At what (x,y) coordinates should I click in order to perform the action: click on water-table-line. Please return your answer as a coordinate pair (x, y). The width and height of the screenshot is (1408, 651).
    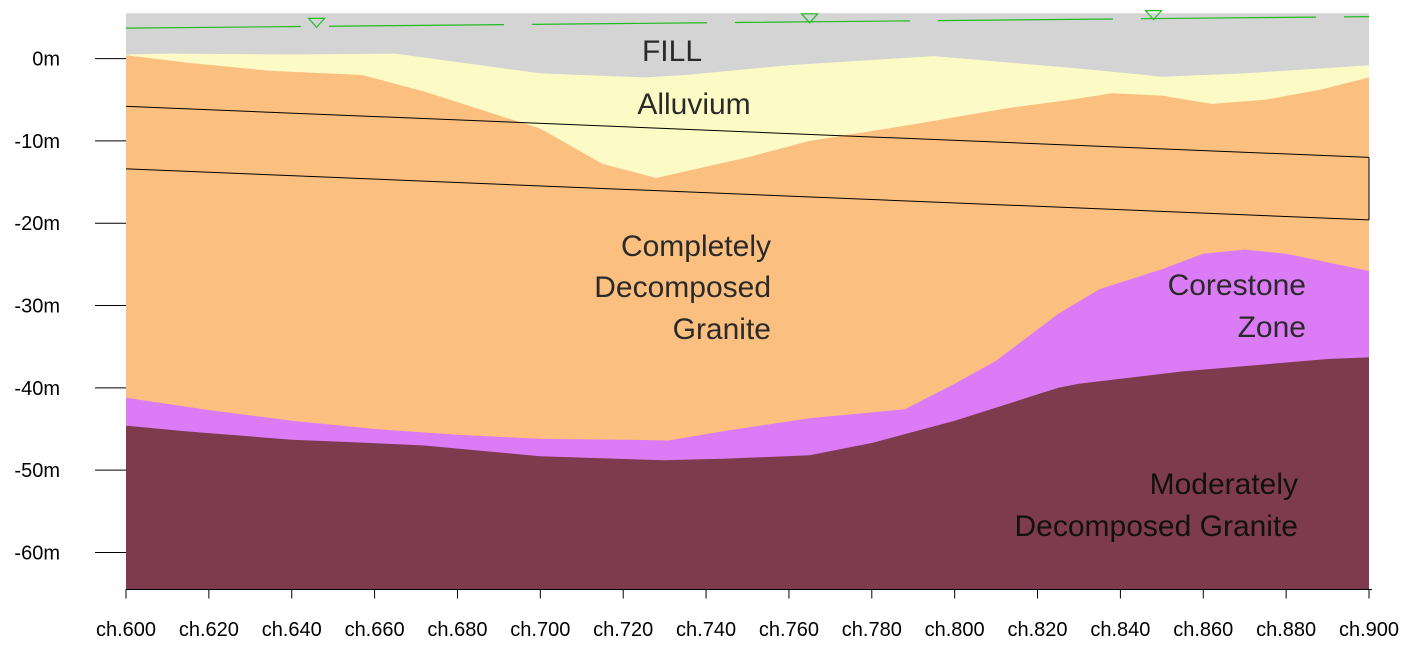
    Looking at the image, I should click on (747, 22).